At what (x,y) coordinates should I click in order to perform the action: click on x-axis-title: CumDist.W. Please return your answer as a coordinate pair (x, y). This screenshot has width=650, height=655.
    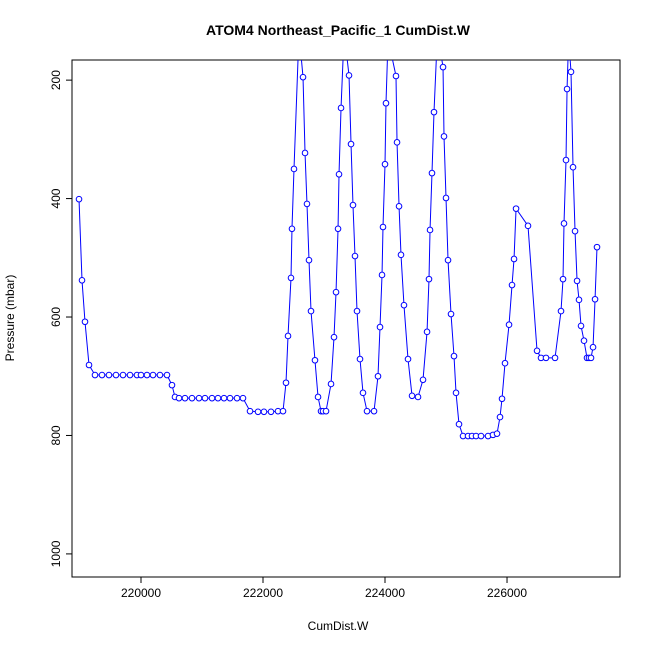
    Looking at the image, I should click on (338, 626).